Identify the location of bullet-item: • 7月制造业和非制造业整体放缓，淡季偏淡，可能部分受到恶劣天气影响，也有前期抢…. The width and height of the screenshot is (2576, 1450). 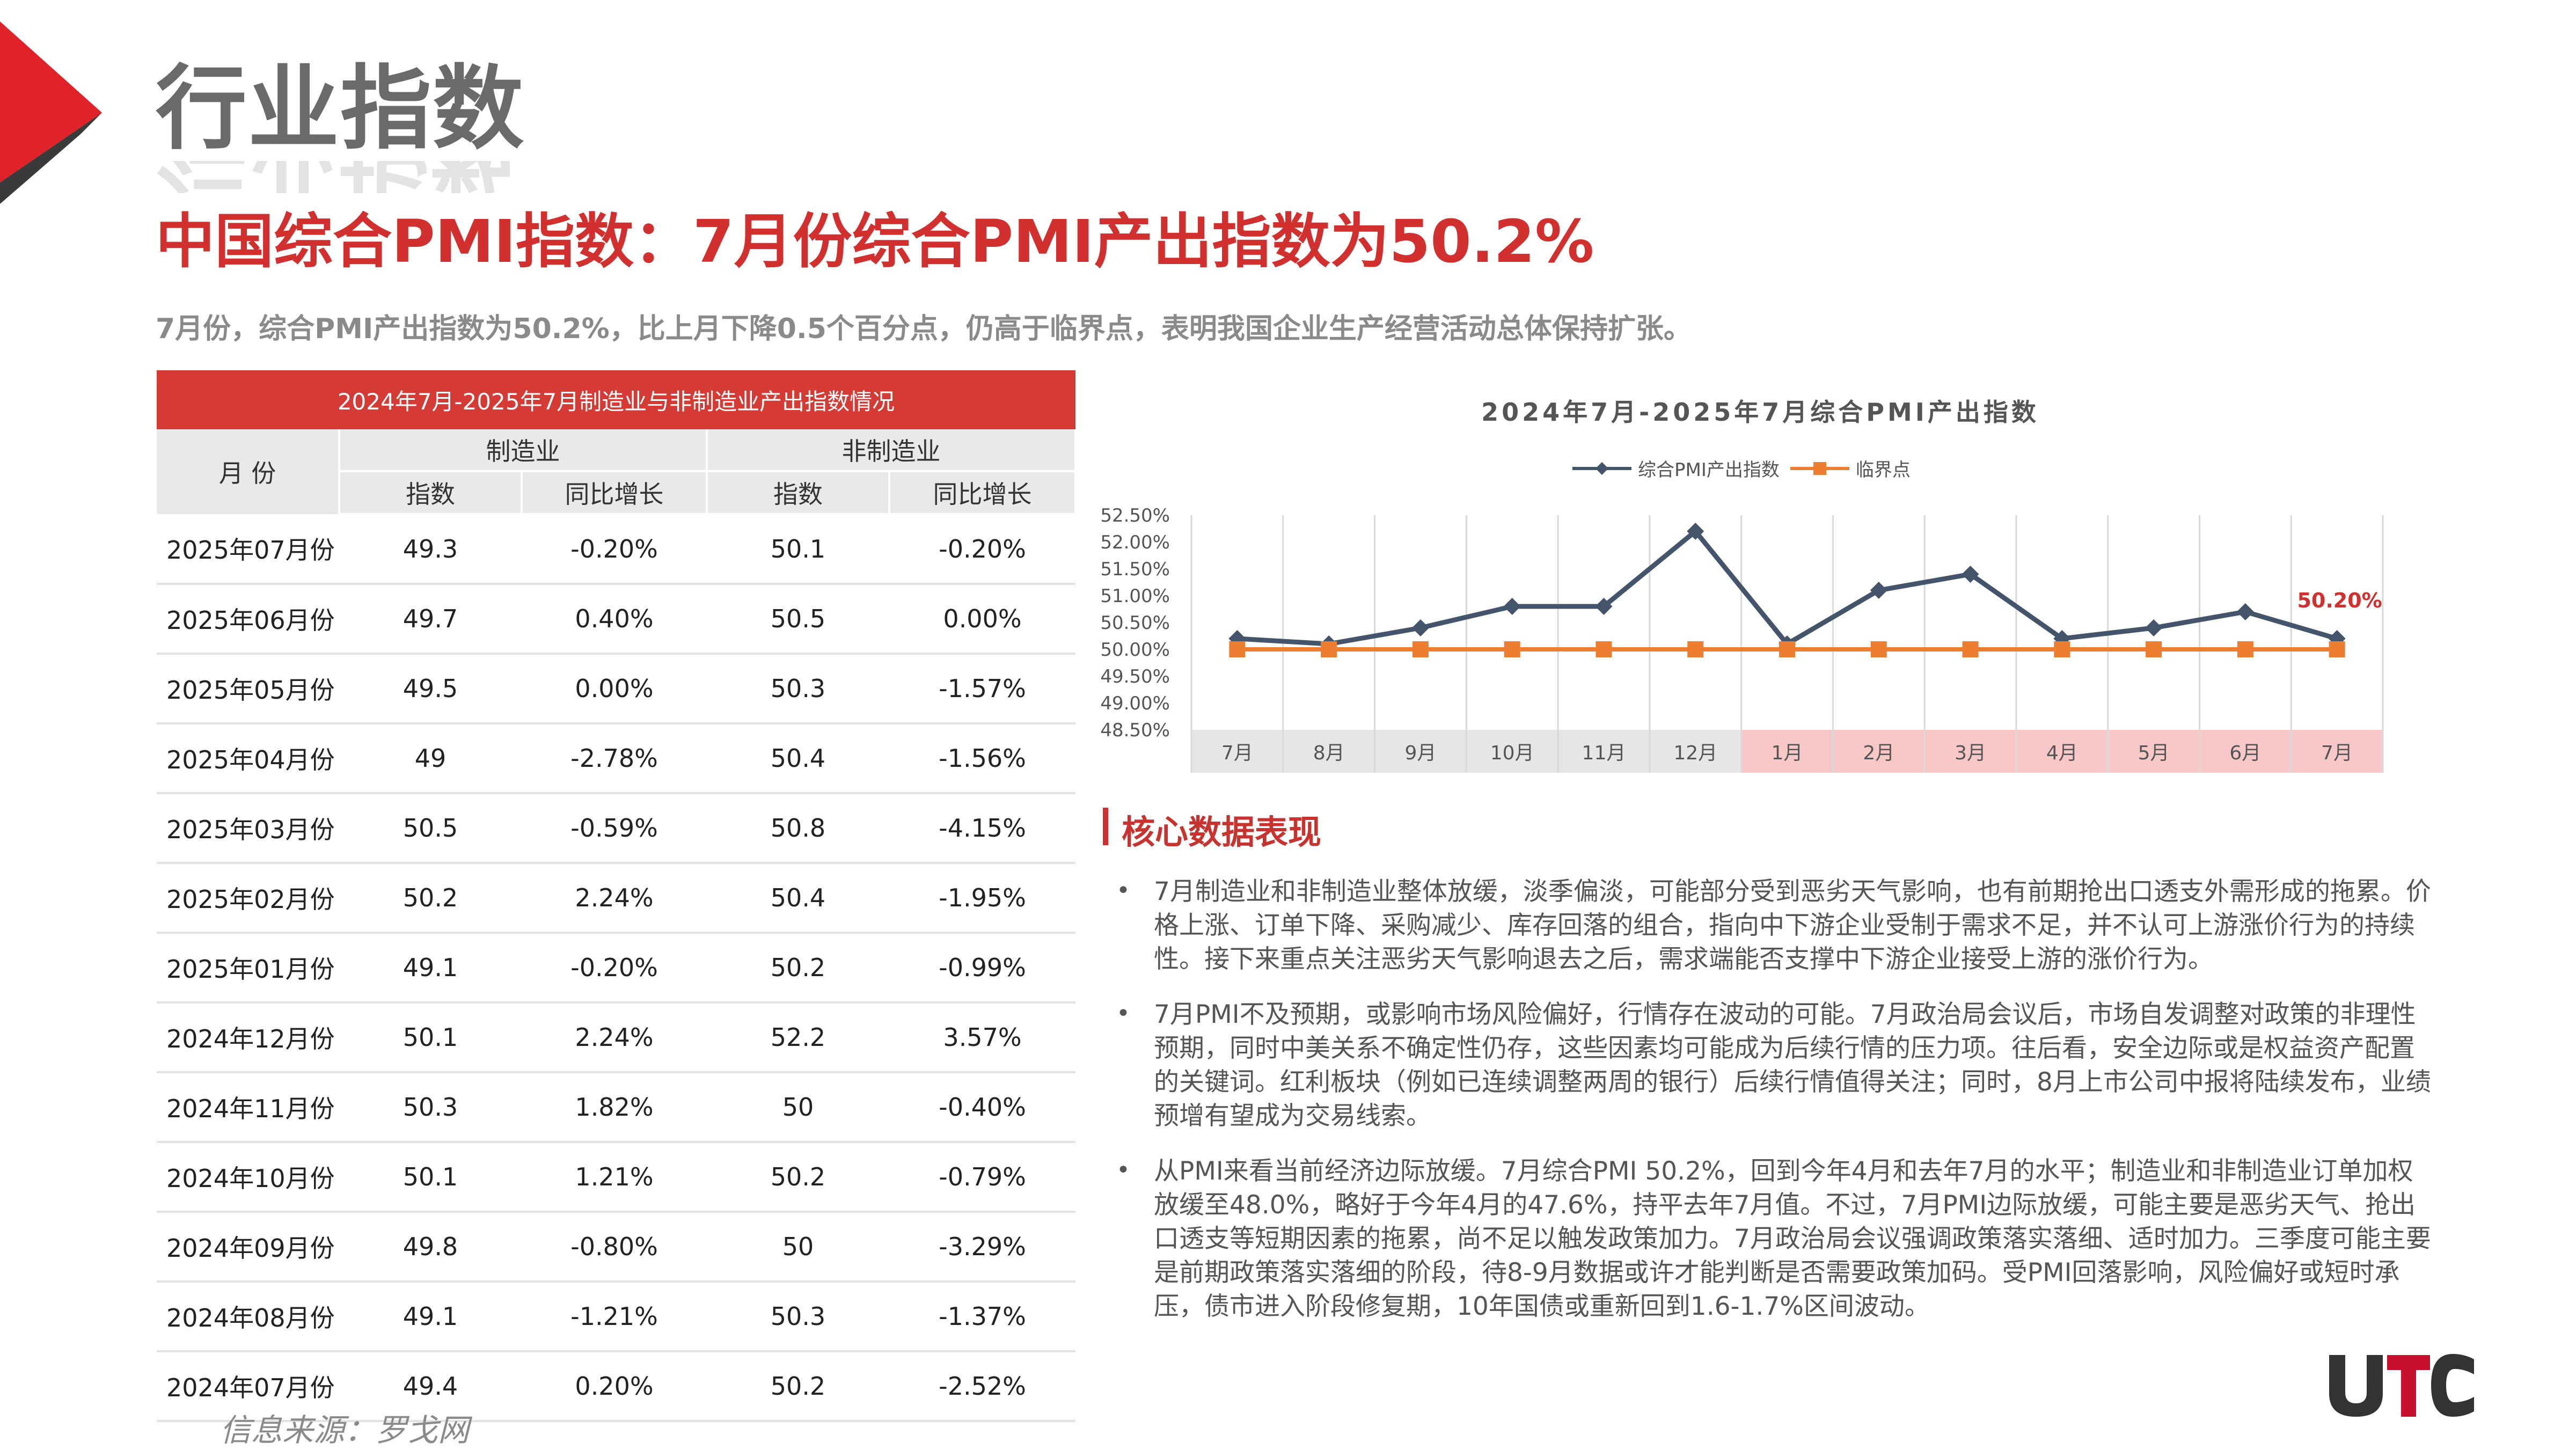
(1773, 925).